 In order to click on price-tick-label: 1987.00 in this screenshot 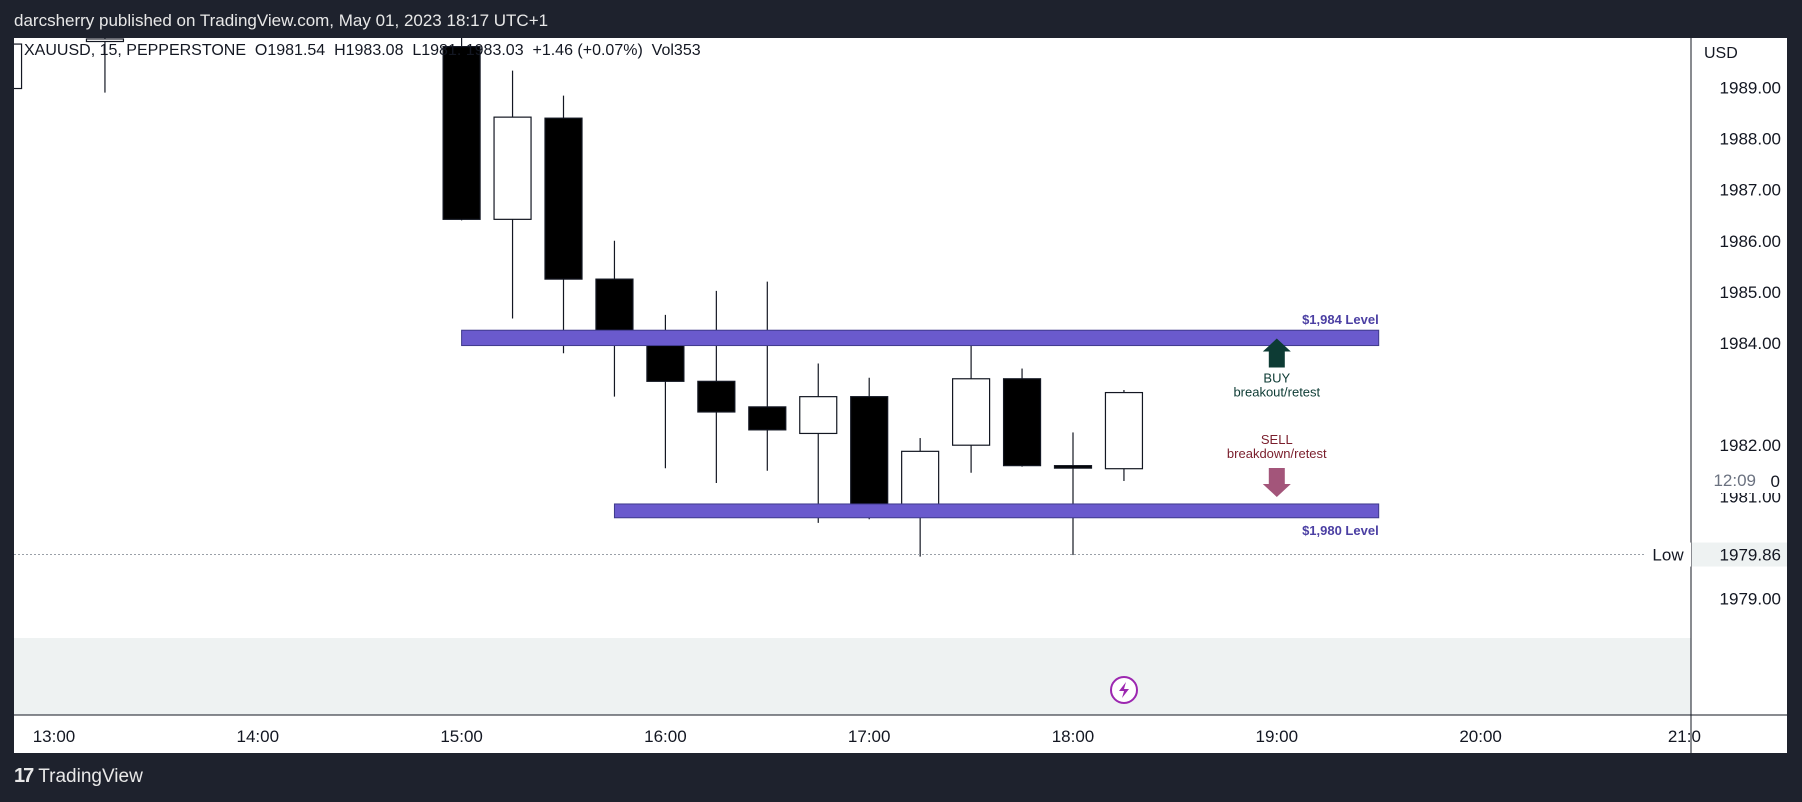, I will do `click(1750, 190)`.